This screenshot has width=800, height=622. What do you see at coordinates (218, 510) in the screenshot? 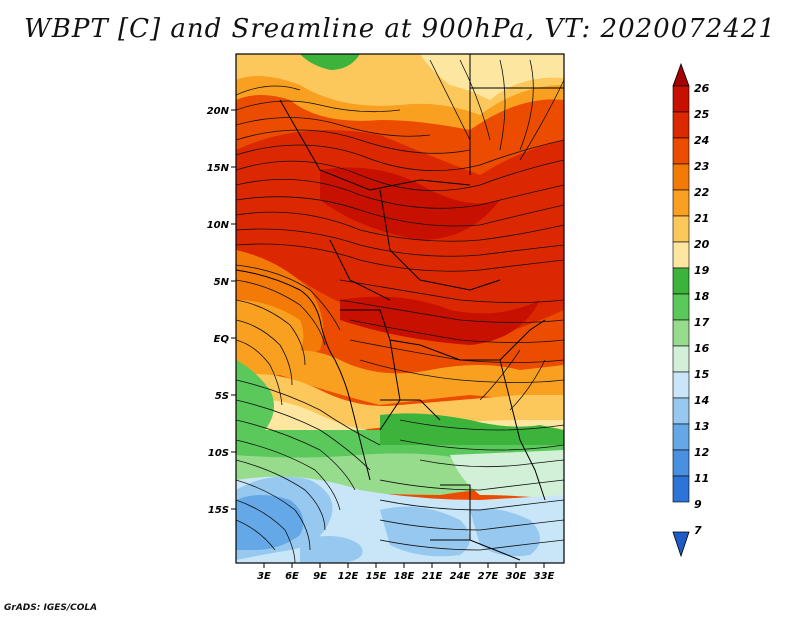
I see `lat-tick-label: 15S` at bounding box center [218, 510].